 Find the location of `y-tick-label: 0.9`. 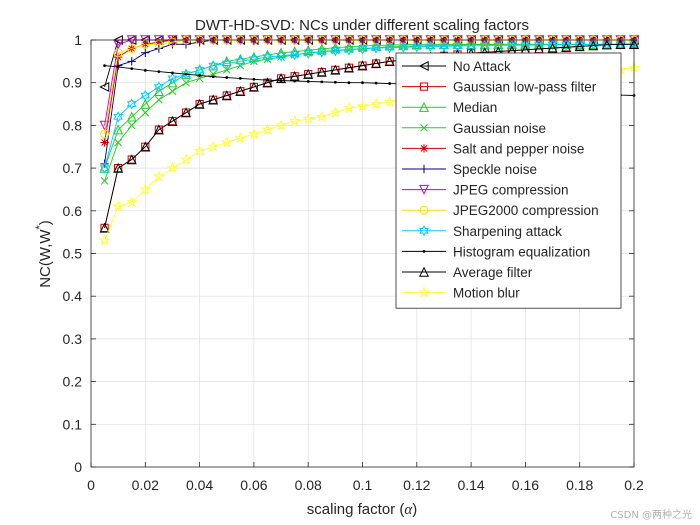

y-tick-label: 0.9 is located at coordinates (73, 83).